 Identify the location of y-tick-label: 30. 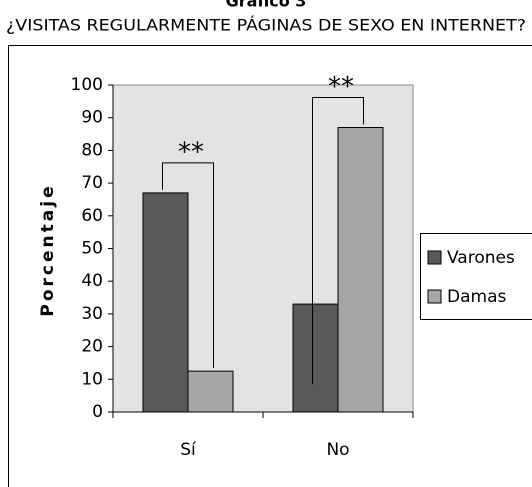
(92, 314).